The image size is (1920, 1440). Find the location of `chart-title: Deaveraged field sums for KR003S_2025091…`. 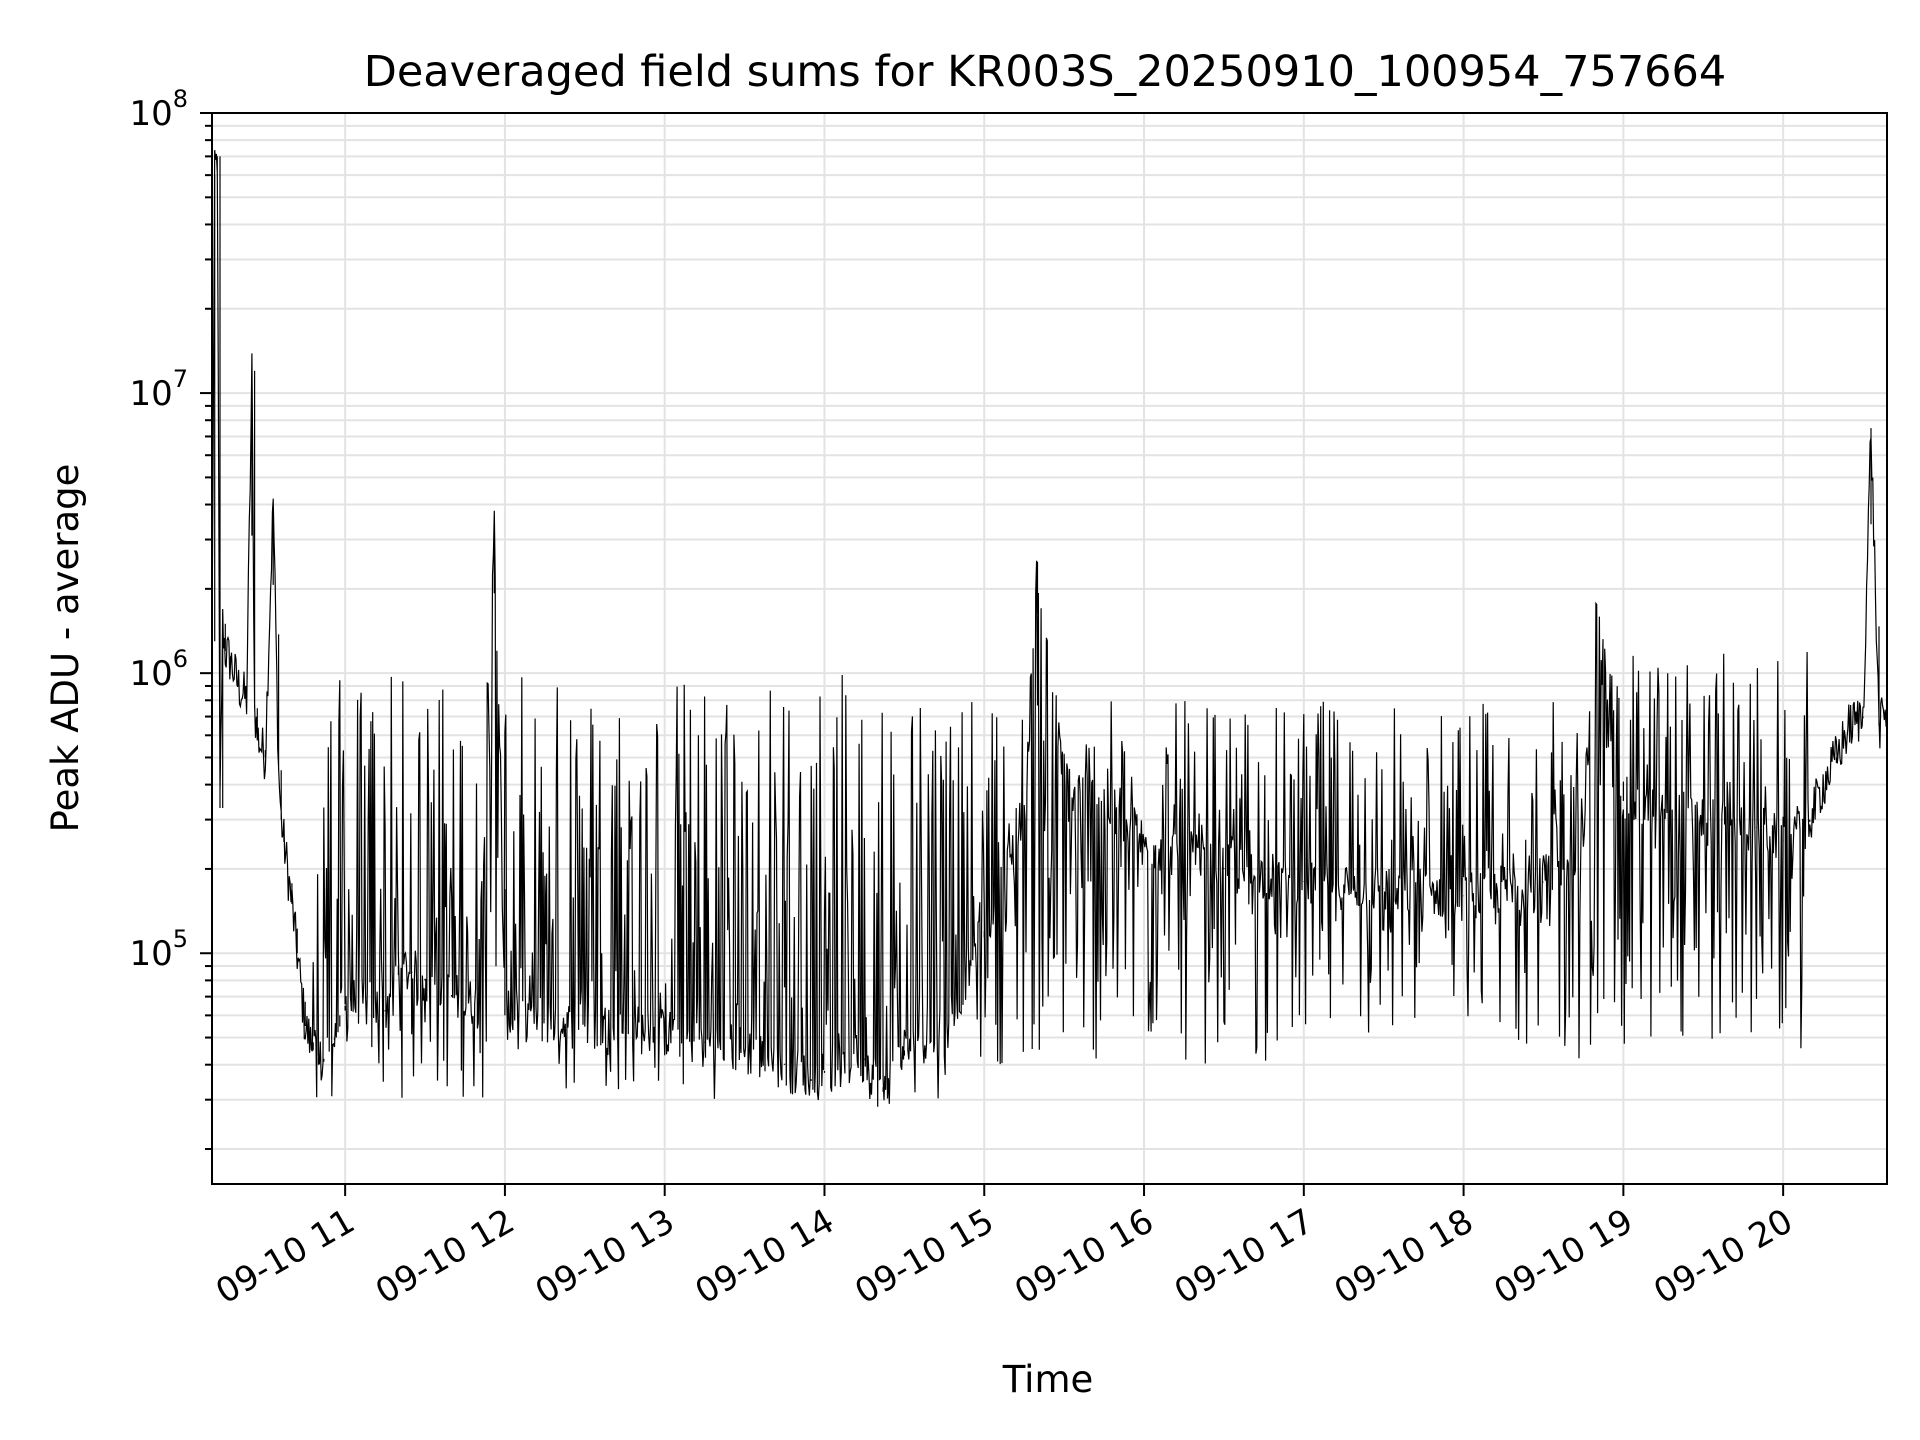

chart-title: Deaveraged field sums for KR003S_2025091… is located at coordinates (1045, 72).